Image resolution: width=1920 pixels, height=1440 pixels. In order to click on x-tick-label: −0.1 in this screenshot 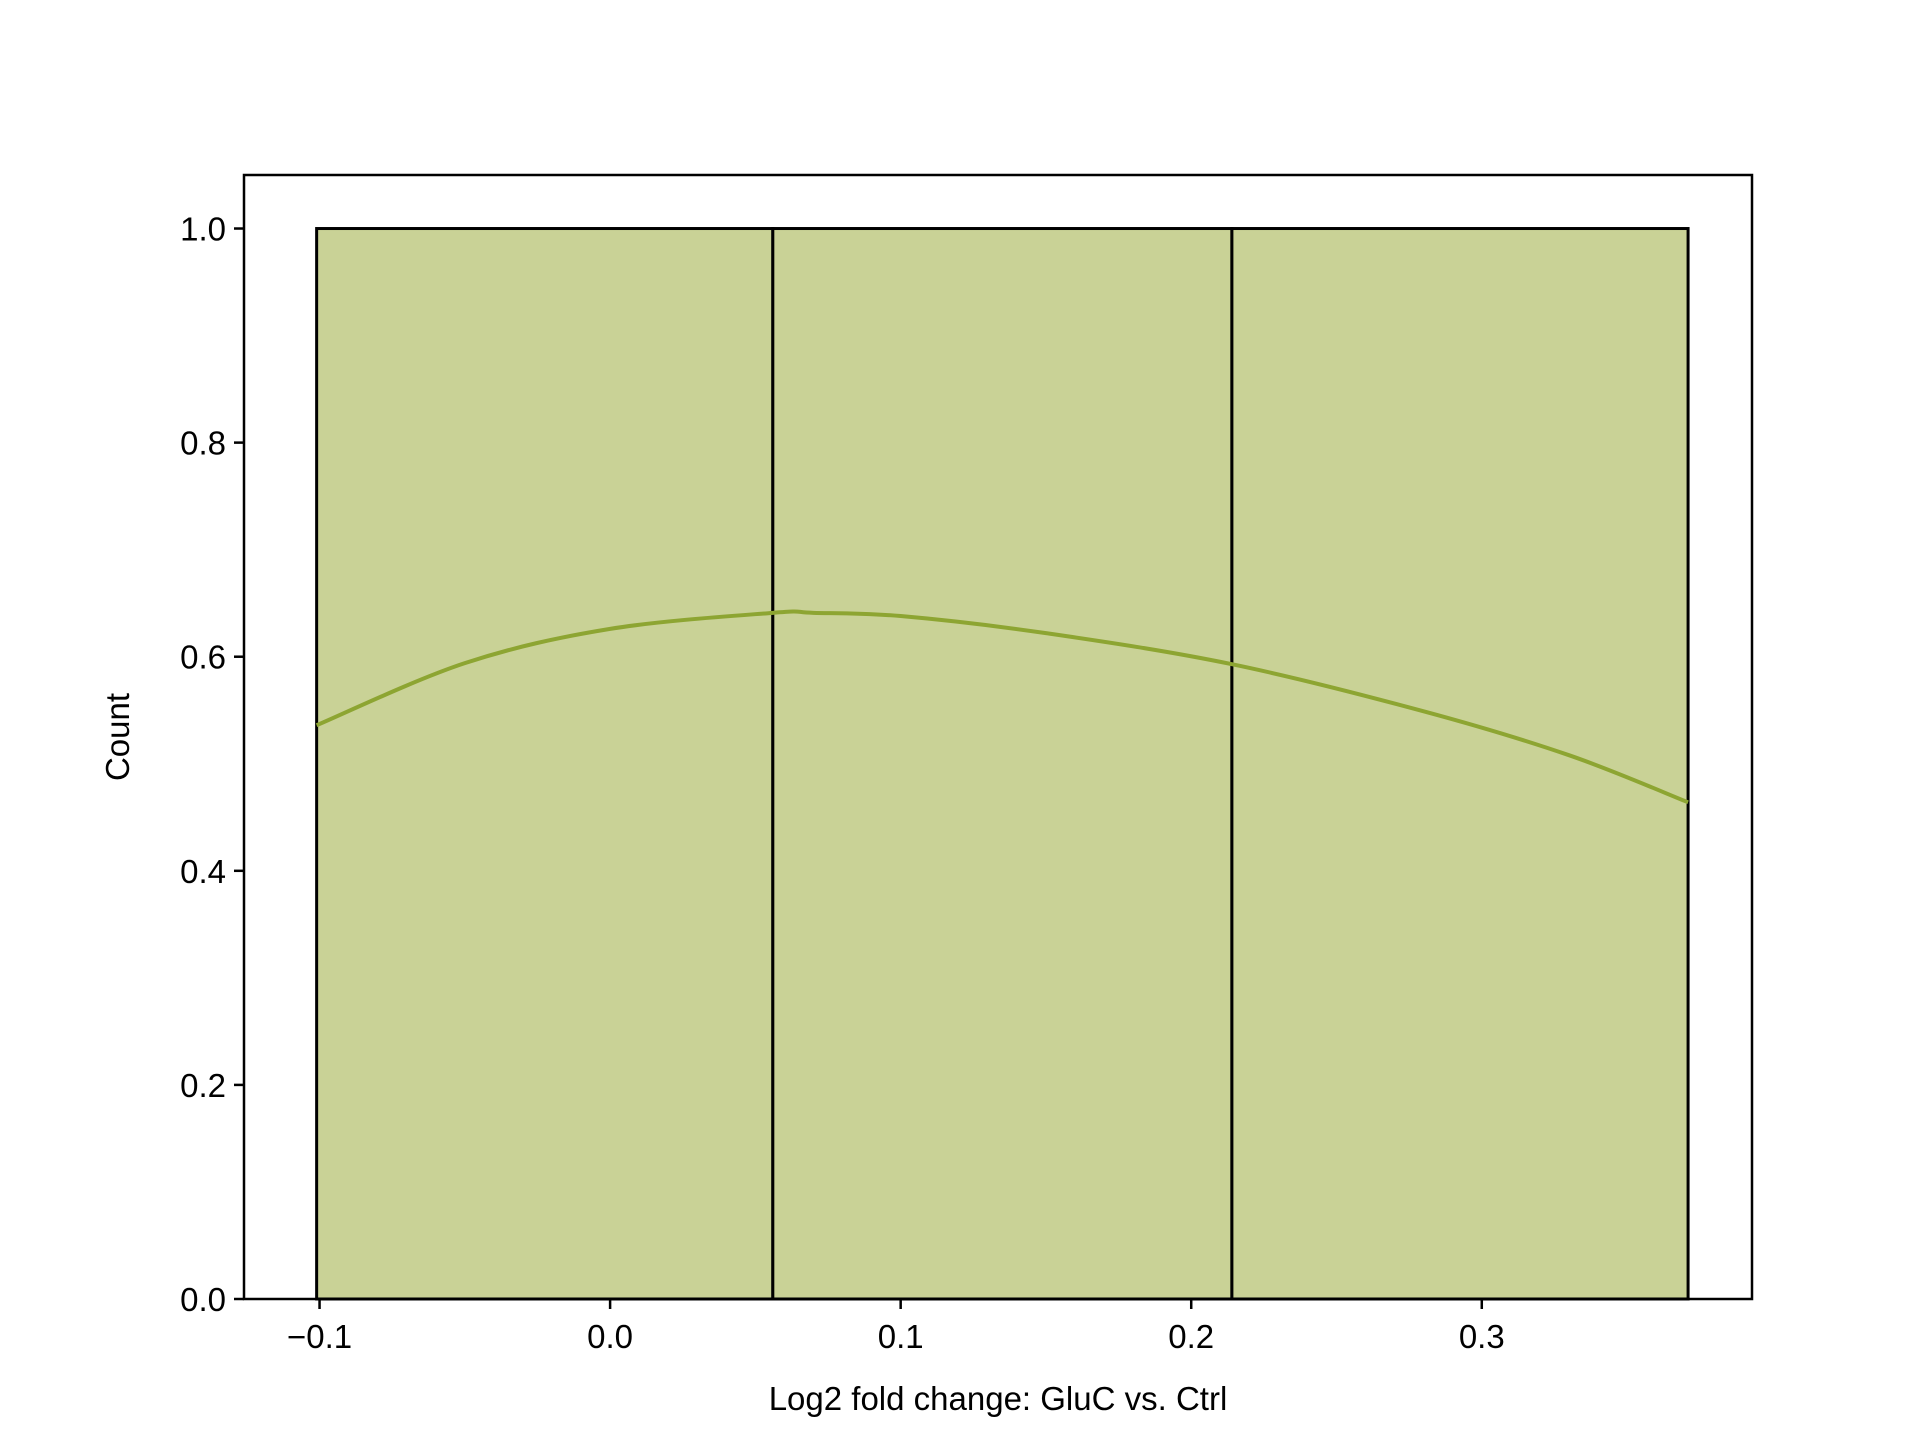, I will do `click(319, 1336)`.